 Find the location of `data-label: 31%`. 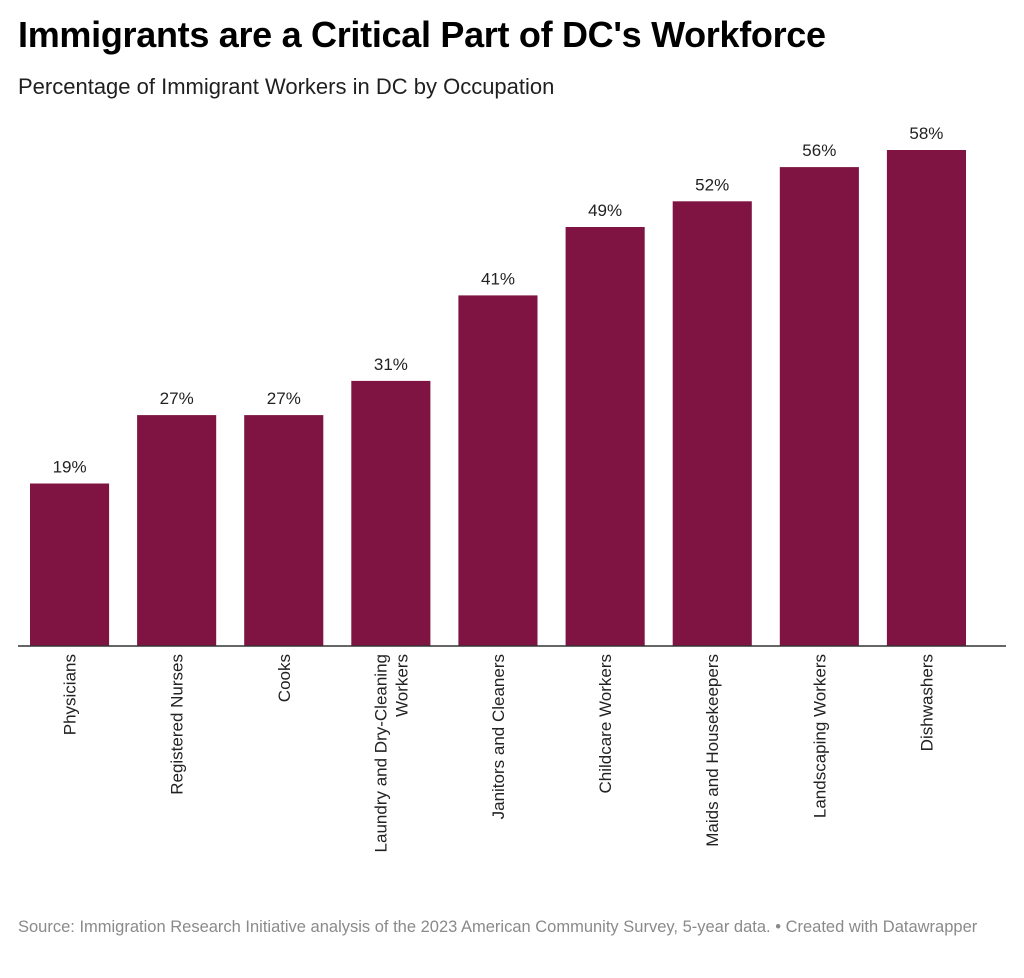

data-label: 31% is located at coordinates (391, 364).